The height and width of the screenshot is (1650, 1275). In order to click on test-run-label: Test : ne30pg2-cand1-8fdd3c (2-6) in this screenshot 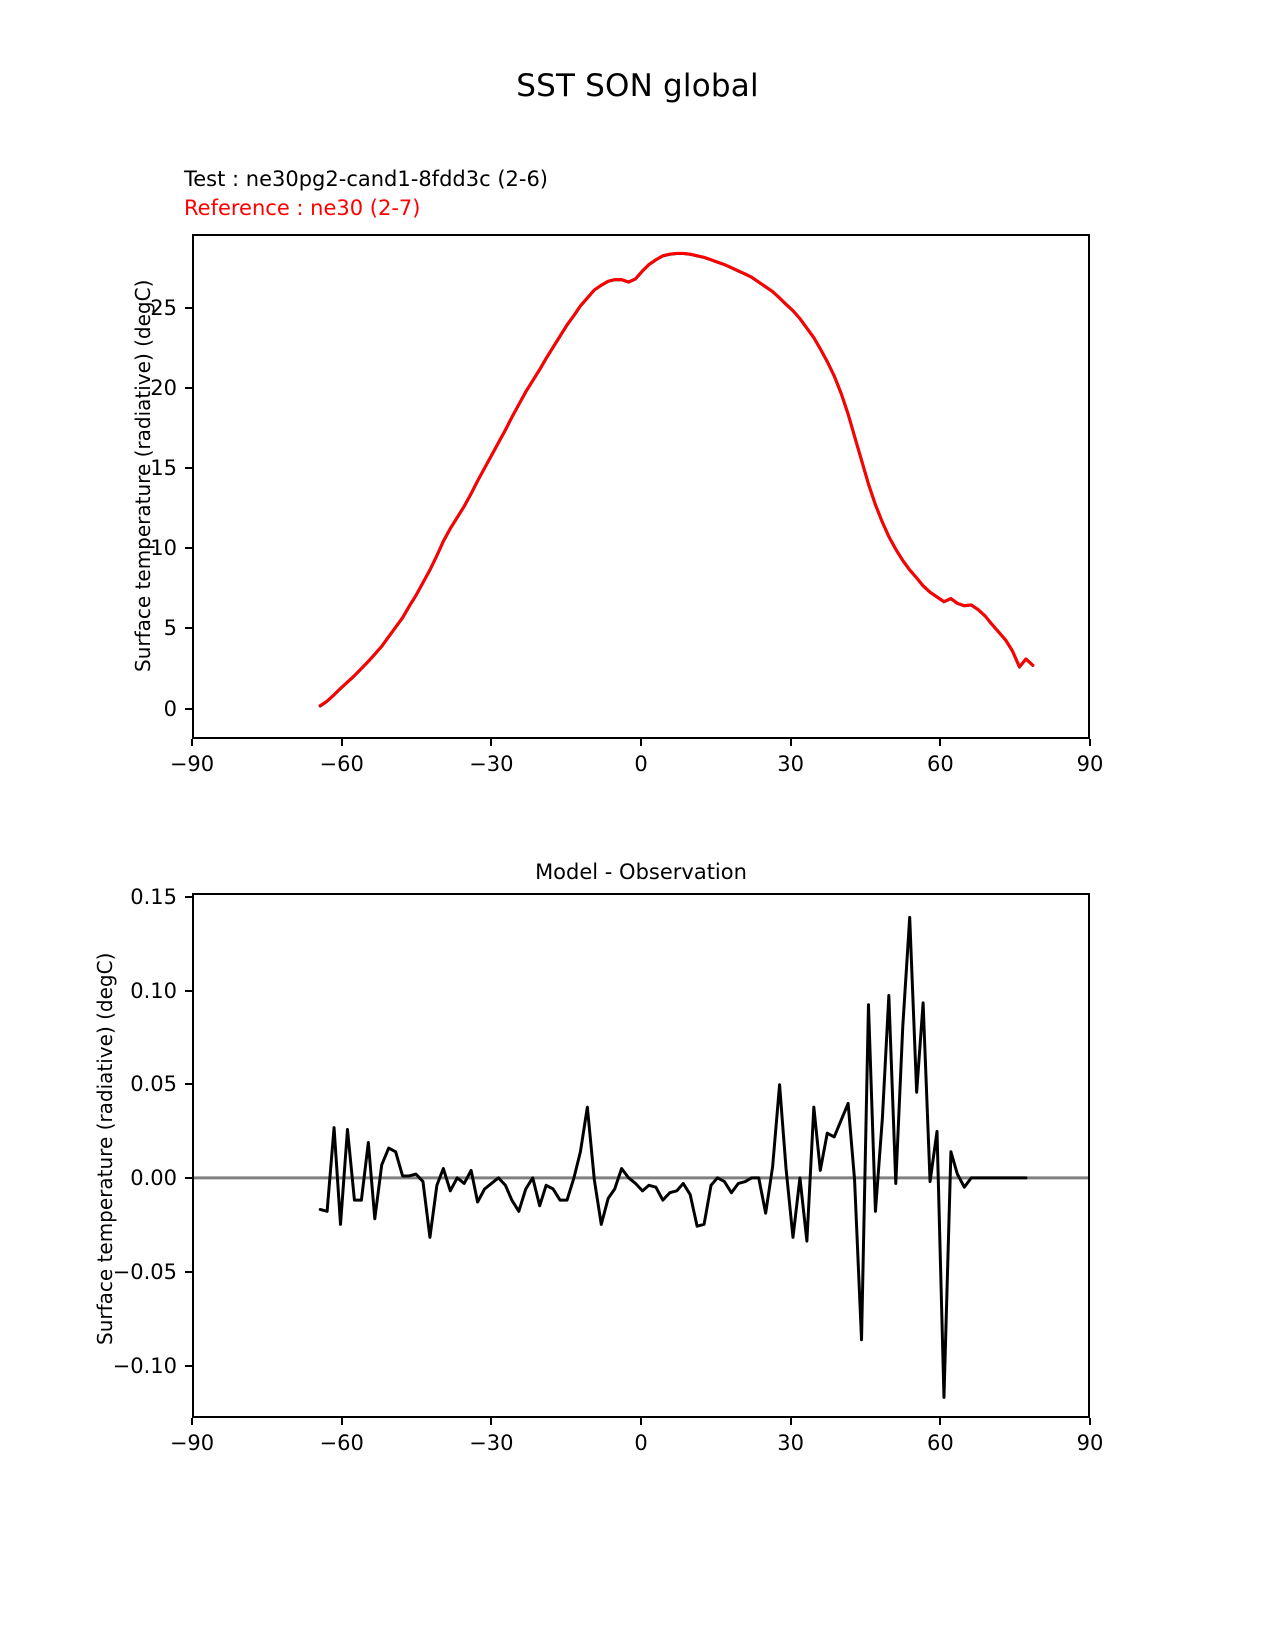, I will do `click(366, 179)`.